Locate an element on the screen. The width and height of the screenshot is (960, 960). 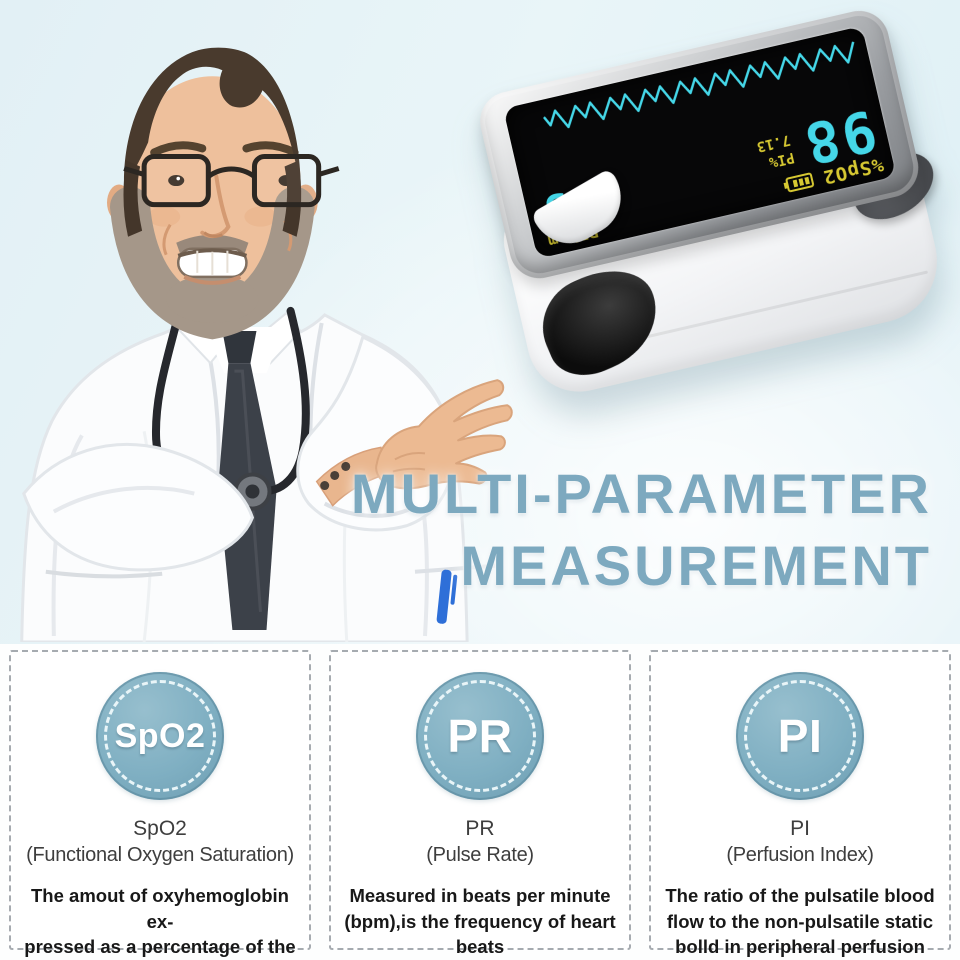
doctor-hand is located at coordinates (444, 434).